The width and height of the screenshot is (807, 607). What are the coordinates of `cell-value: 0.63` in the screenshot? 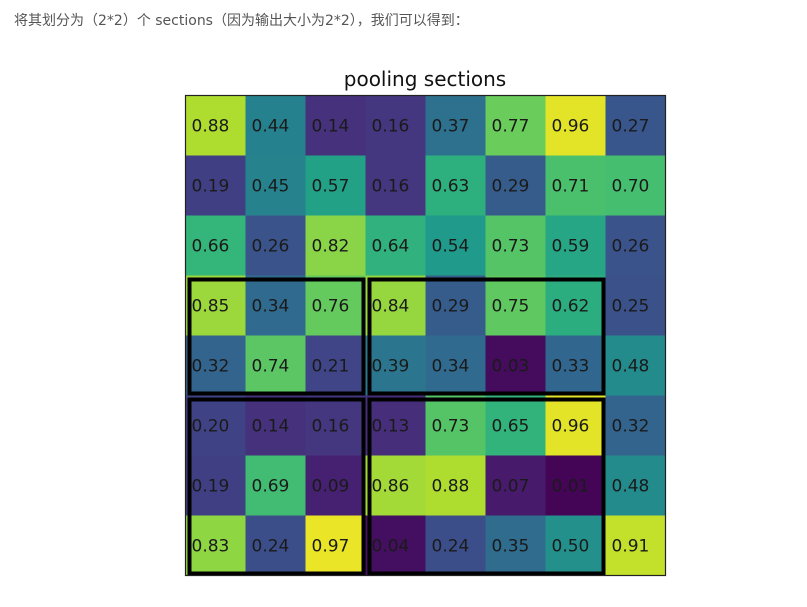 It's located at (451, 187).